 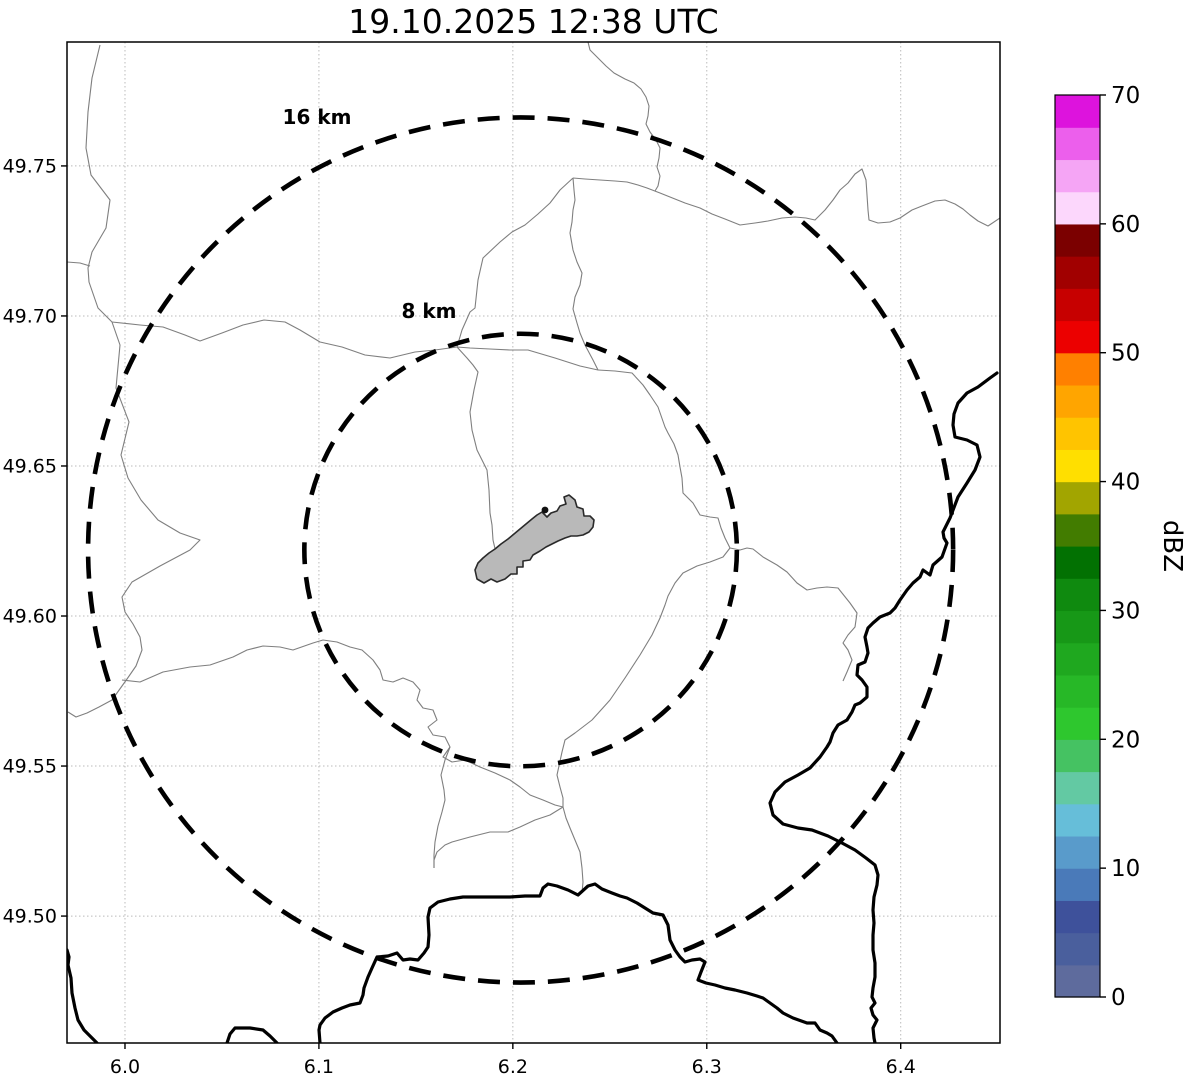 I want to click on y-tick-label: 49.55, so click(x=30, y=767).